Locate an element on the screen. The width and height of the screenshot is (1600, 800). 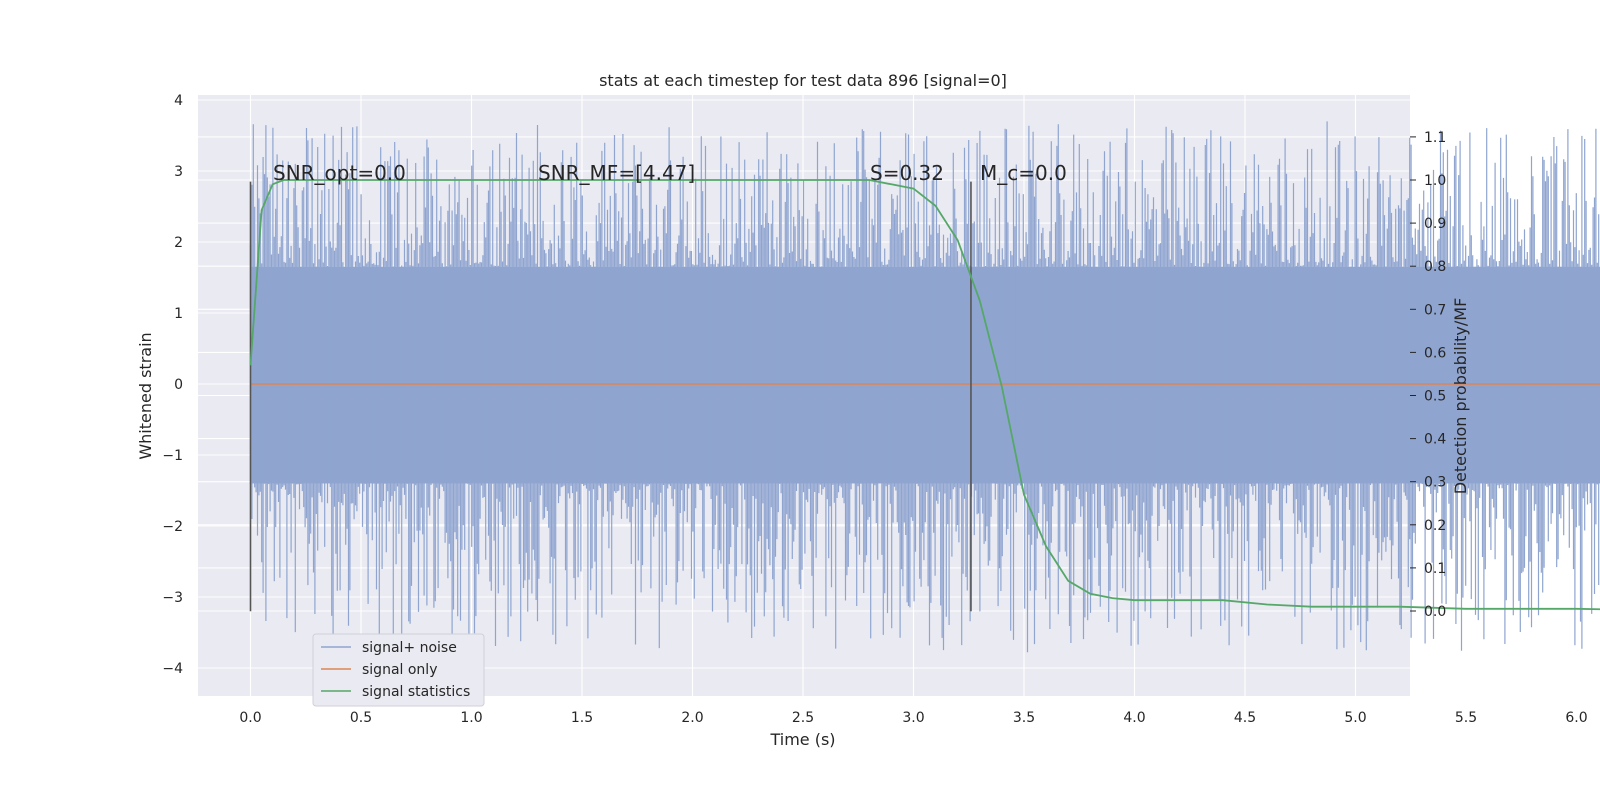
y-tick-label: 3 is located at coordinates (178, 172).